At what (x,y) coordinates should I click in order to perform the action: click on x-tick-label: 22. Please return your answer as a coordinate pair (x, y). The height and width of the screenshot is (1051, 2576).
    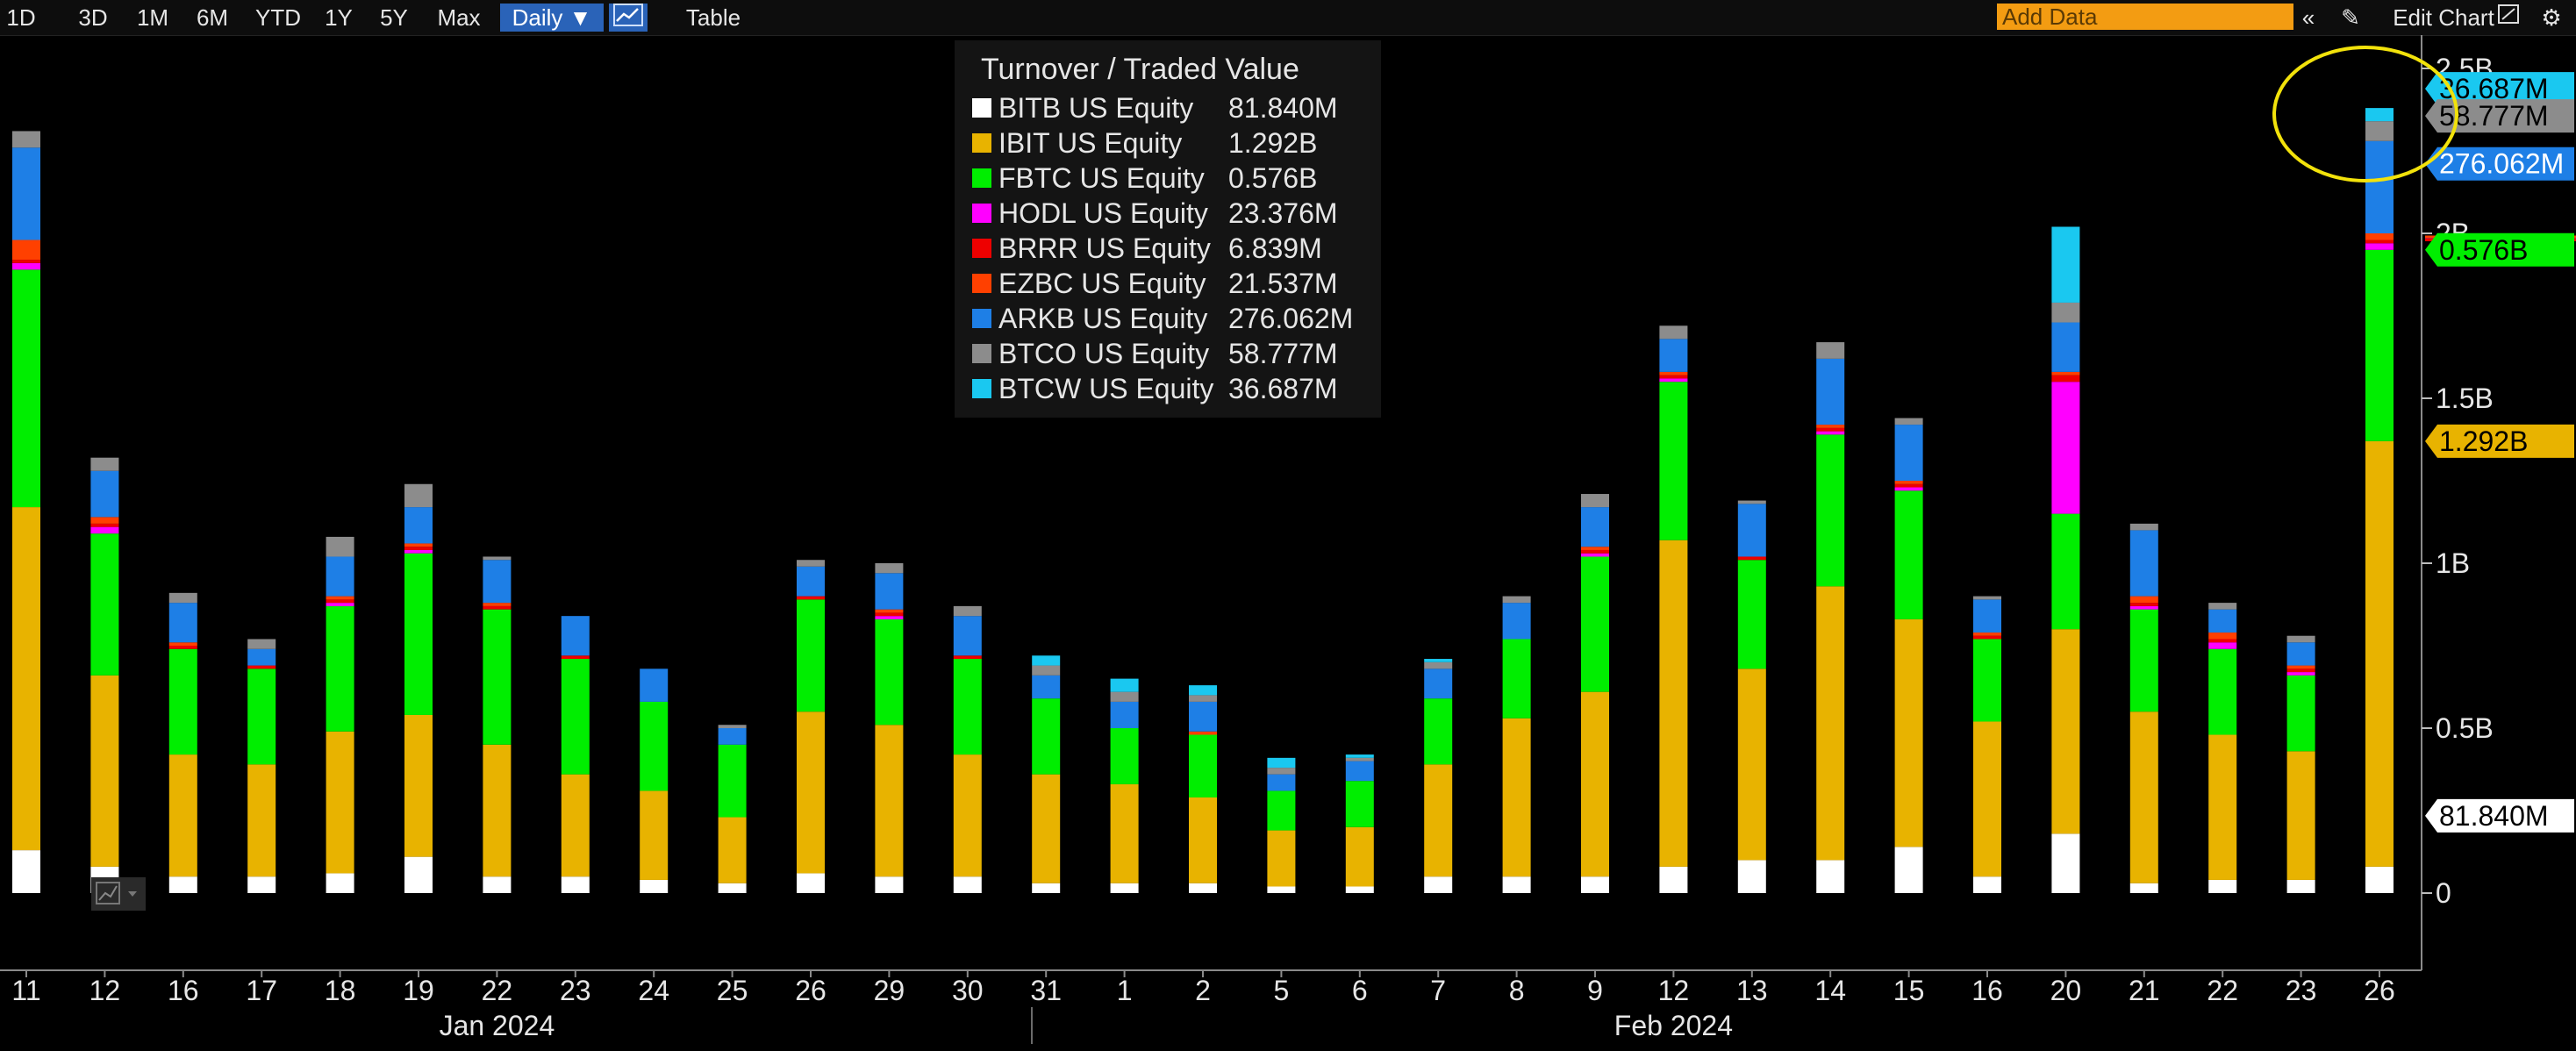
    Looking at the image, I should click on (2222, 991).